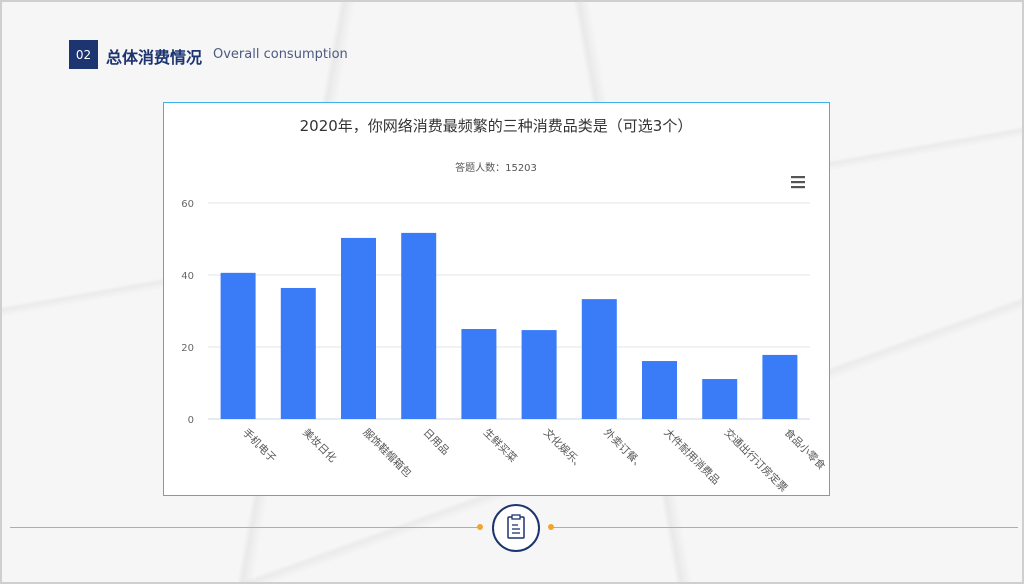 The image size is (1024, 584). Describe the element at coordinates (387, 453) in the screenshot. I see `x-tick-label: 服饰鞋帽箱包` at that location.